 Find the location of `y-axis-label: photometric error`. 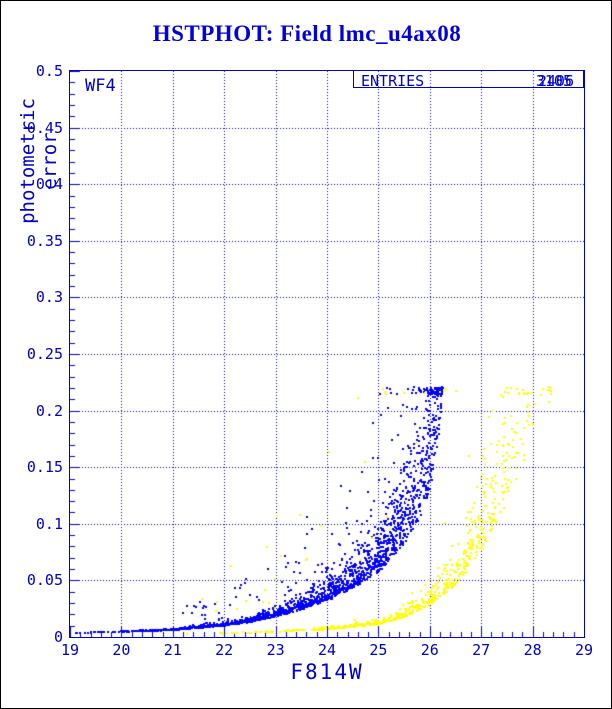

y-axis-label: photometric error is located at coordinates (39, 161).